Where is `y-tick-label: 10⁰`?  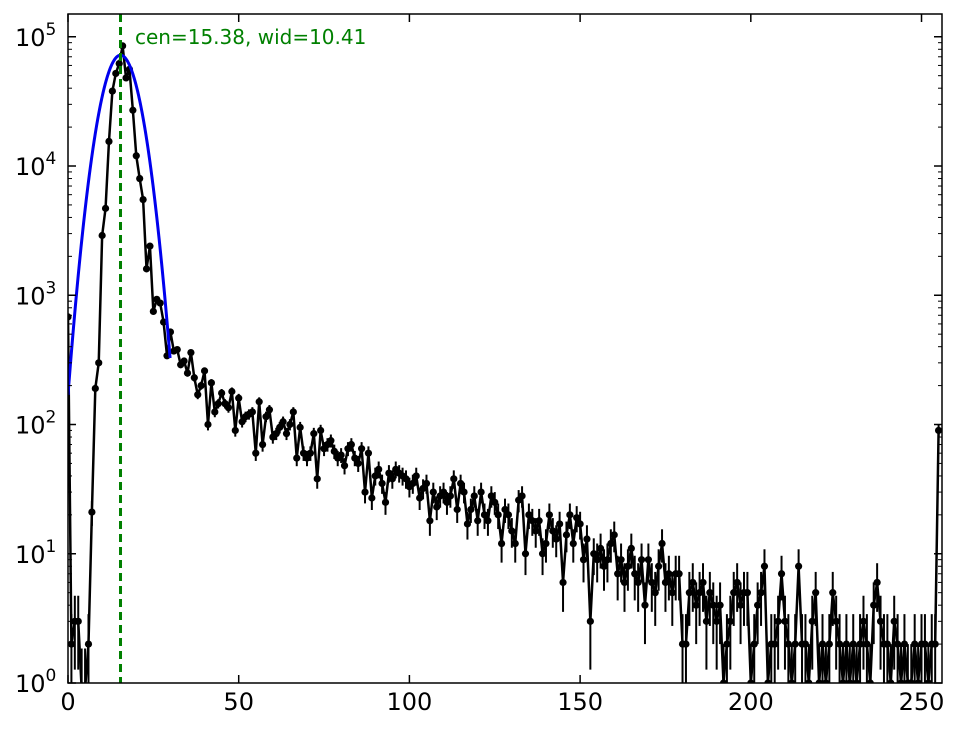 y-tick-label: 10⁰ is located at coordinates (35, 682).